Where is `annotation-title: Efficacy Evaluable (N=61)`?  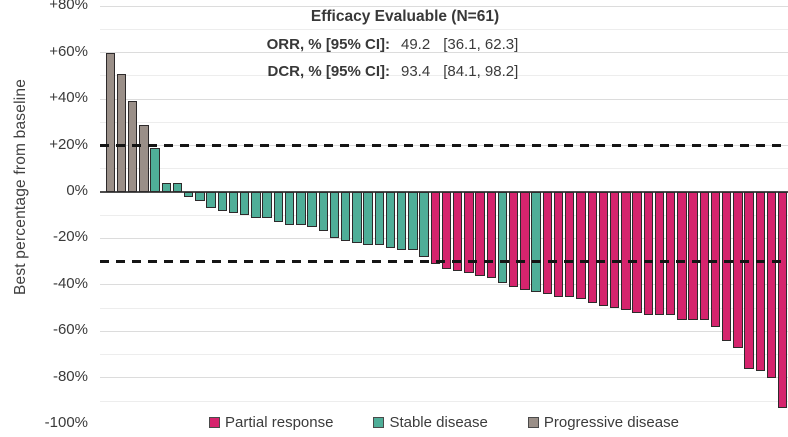 annotation-title: Efficacy Evaluable (N=61) is located at coordinates (405, 16).